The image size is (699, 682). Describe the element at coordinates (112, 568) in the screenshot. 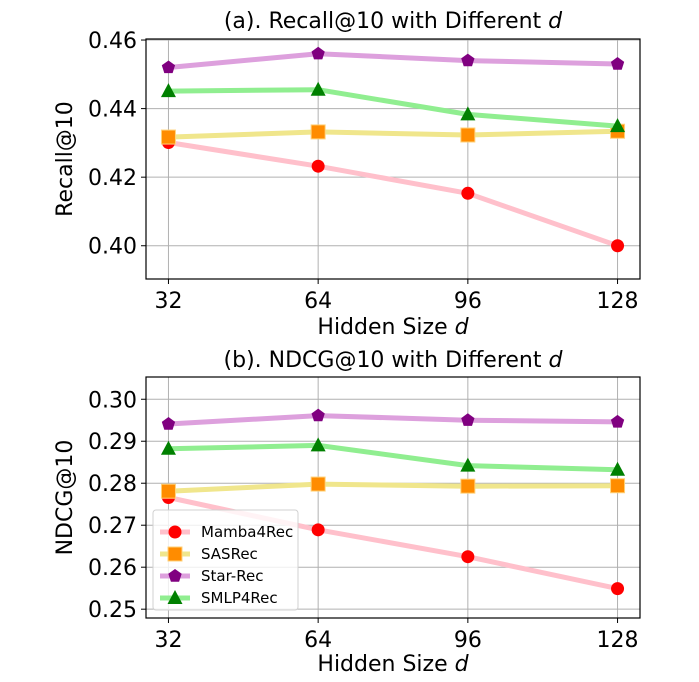

I see `y-tick-label: 0.26` at that location.